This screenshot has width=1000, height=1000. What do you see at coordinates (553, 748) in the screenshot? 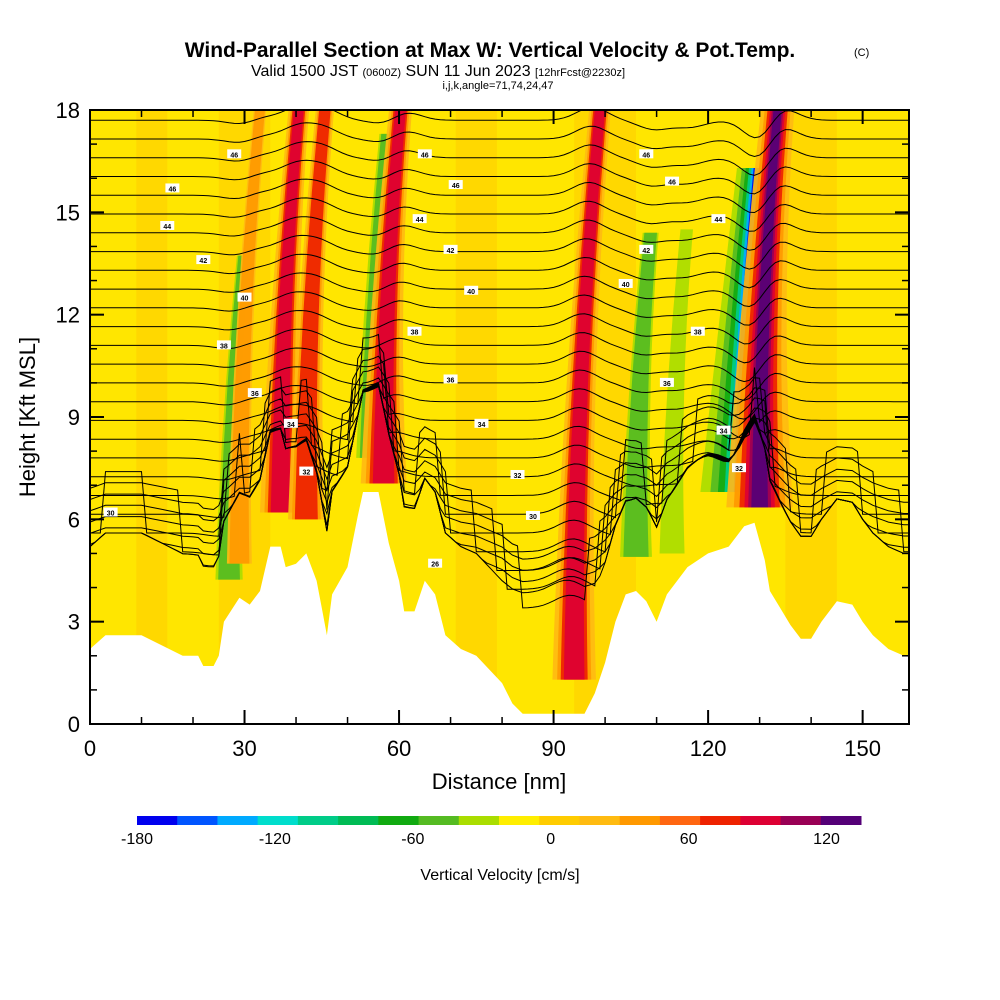
I see `x-tick-label: 90` at bounding box center [553, 748].